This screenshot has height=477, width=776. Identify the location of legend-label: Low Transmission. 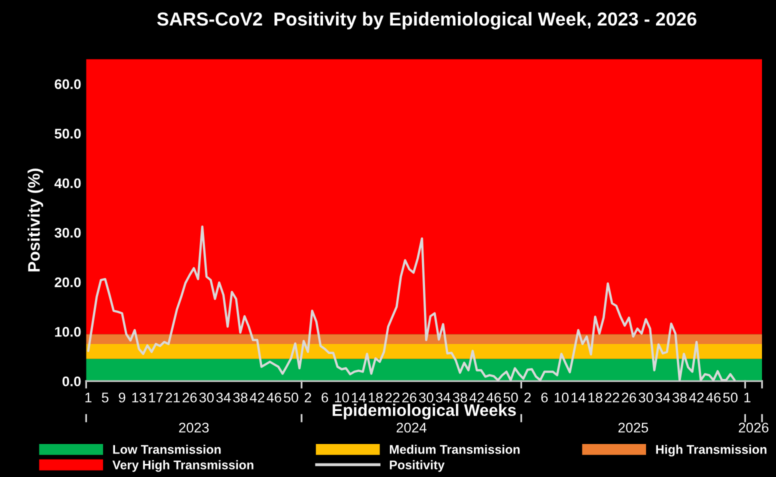
(167, 449).